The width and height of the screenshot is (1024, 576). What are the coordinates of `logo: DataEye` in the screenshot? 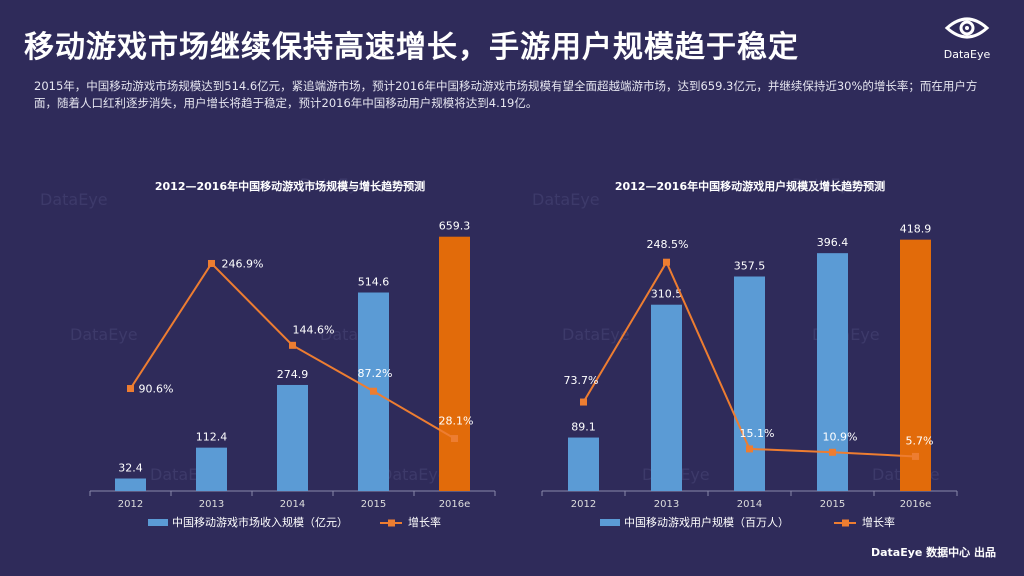 It's located at (967, 37).